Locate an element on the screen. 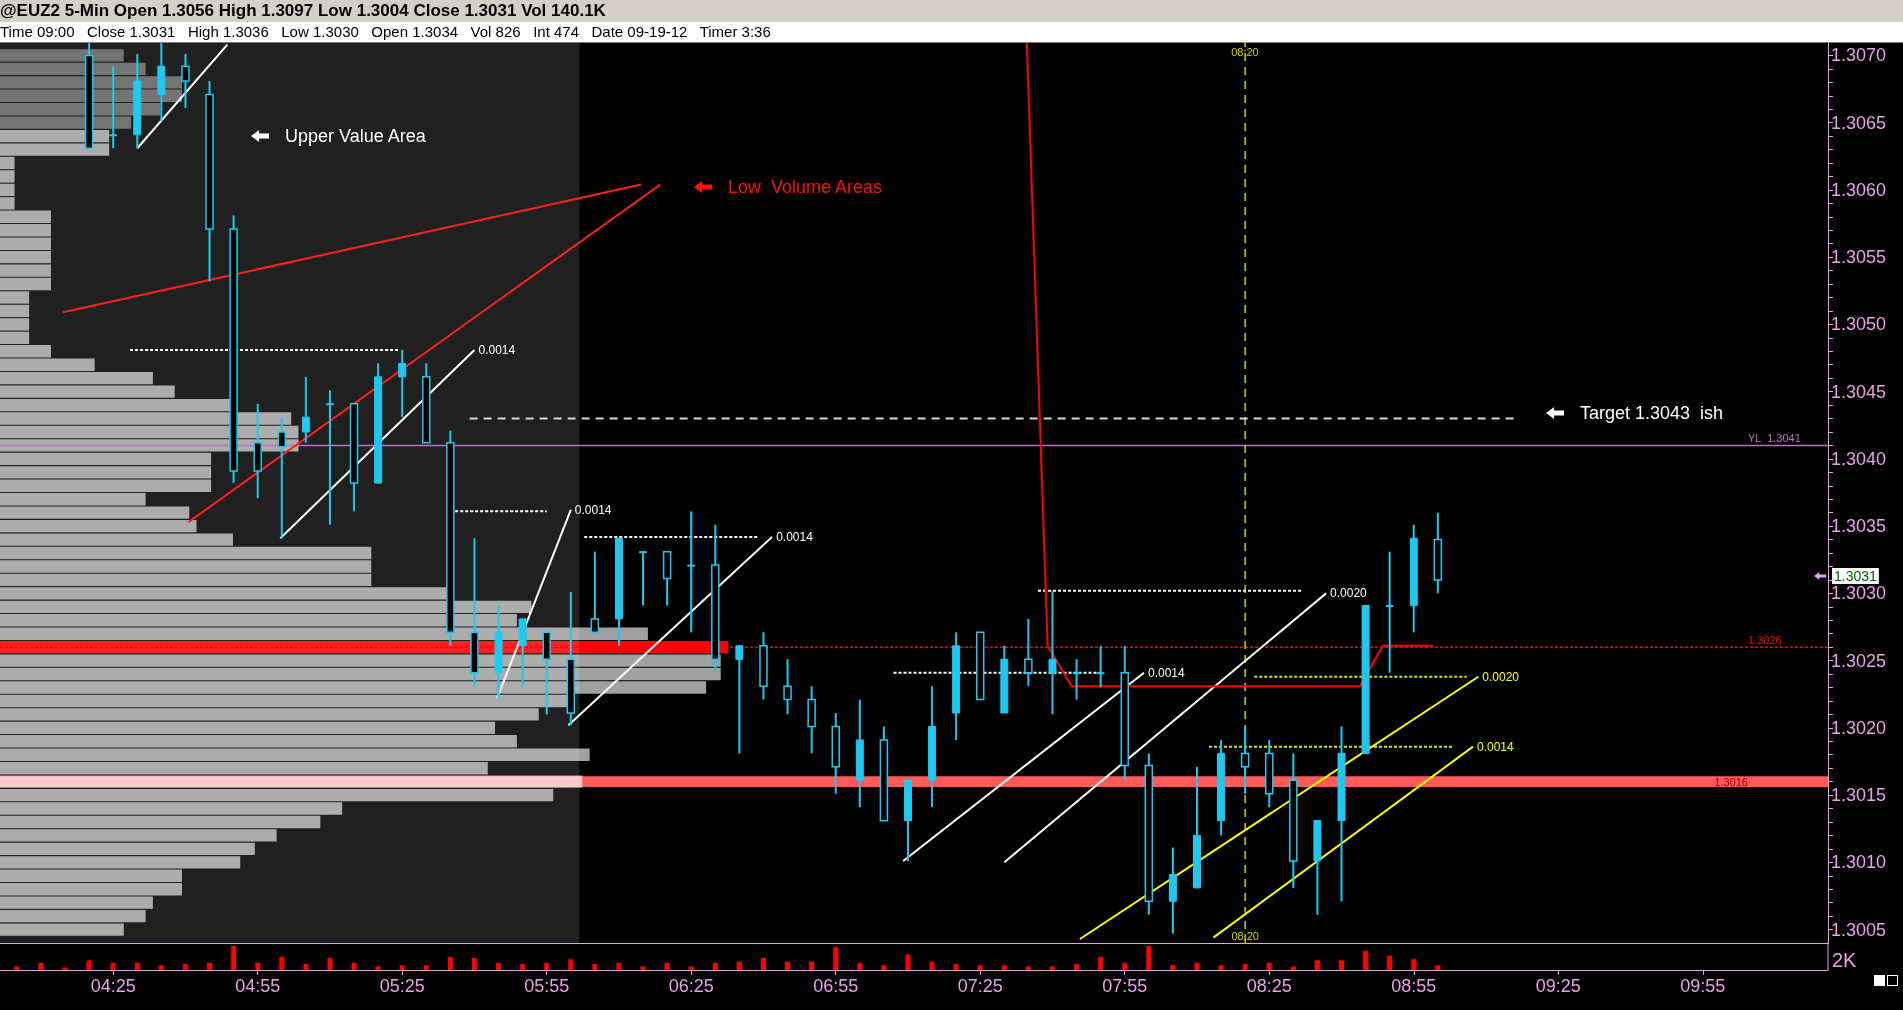 This screenshot has height=1010, width=1903. y-tick-label: 1.3020 is located at coordinates (1859, 727).